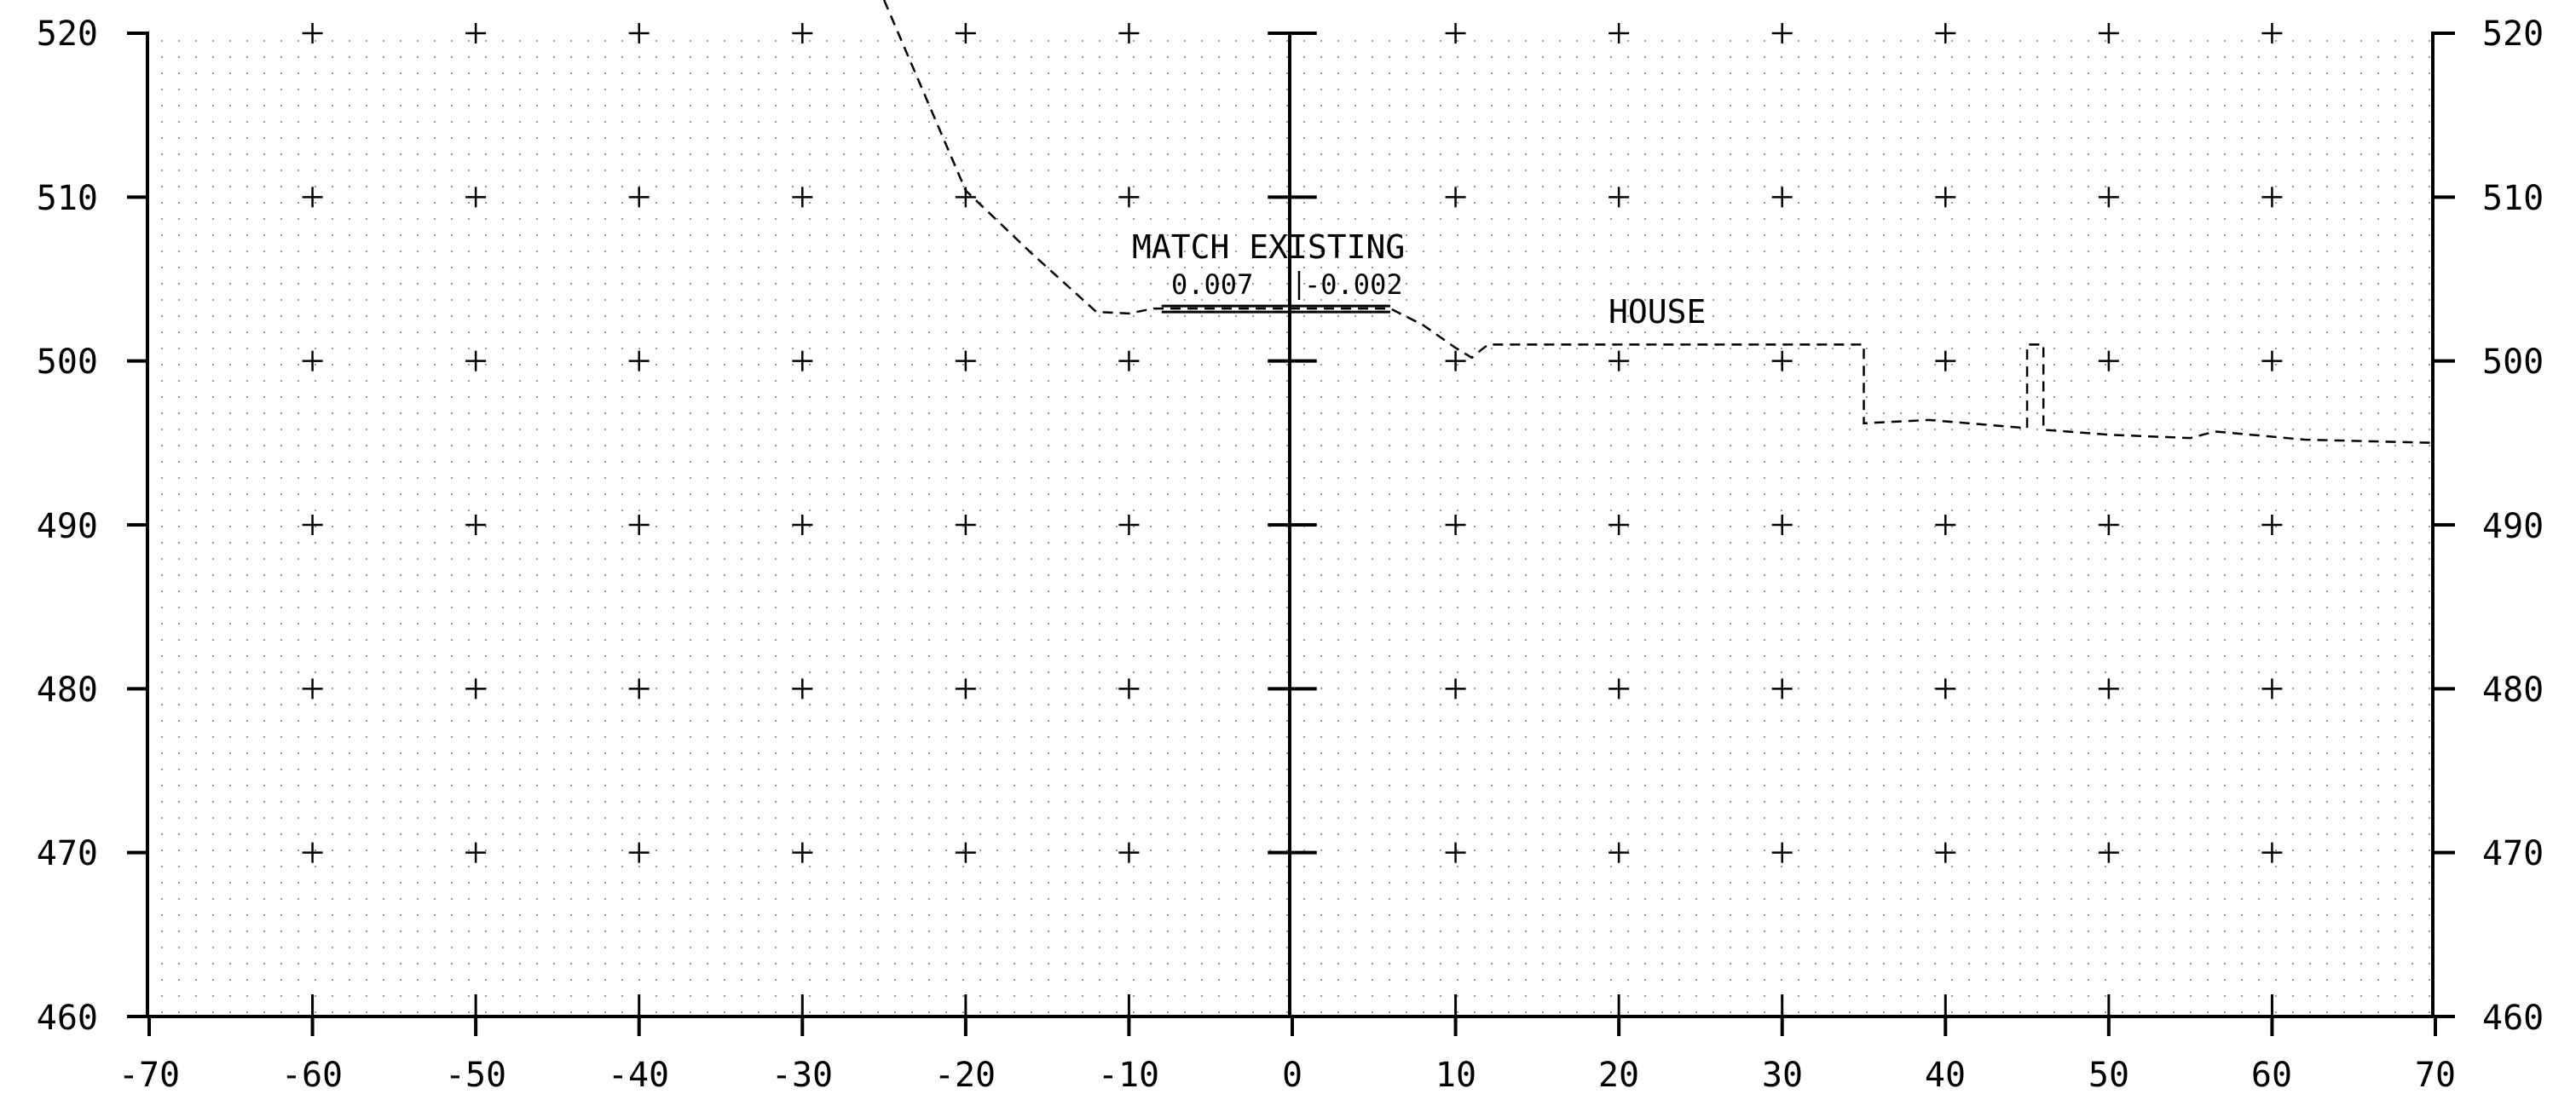 The width and height of the screenshot is (2576, 1100). Describe the element at coordinates (1292, 1015) in the screenshot. I see `x-axis-ticks` at that location.